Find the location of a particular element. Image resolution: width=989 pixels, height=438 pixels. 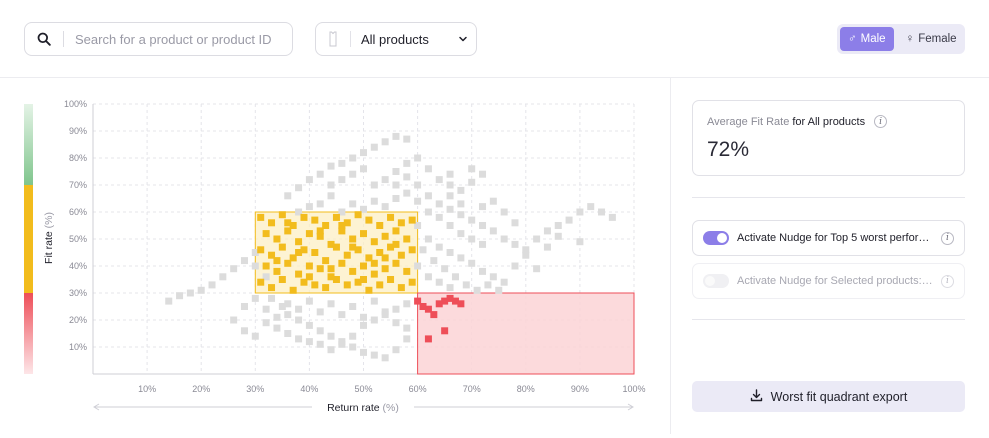

x-tick-label: 40% is located at coordinates (309, 389).